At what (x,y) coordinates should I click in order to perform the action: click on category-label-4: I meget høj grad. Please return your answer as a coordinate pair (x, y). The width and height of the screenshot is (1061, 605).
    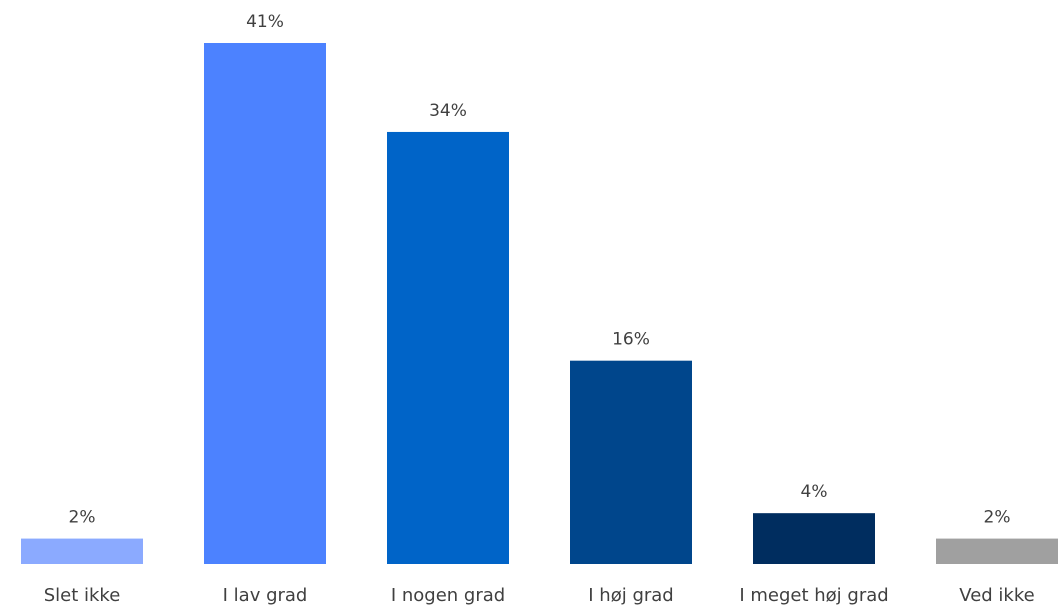
    Looking at the image, I should click on (813, 595).